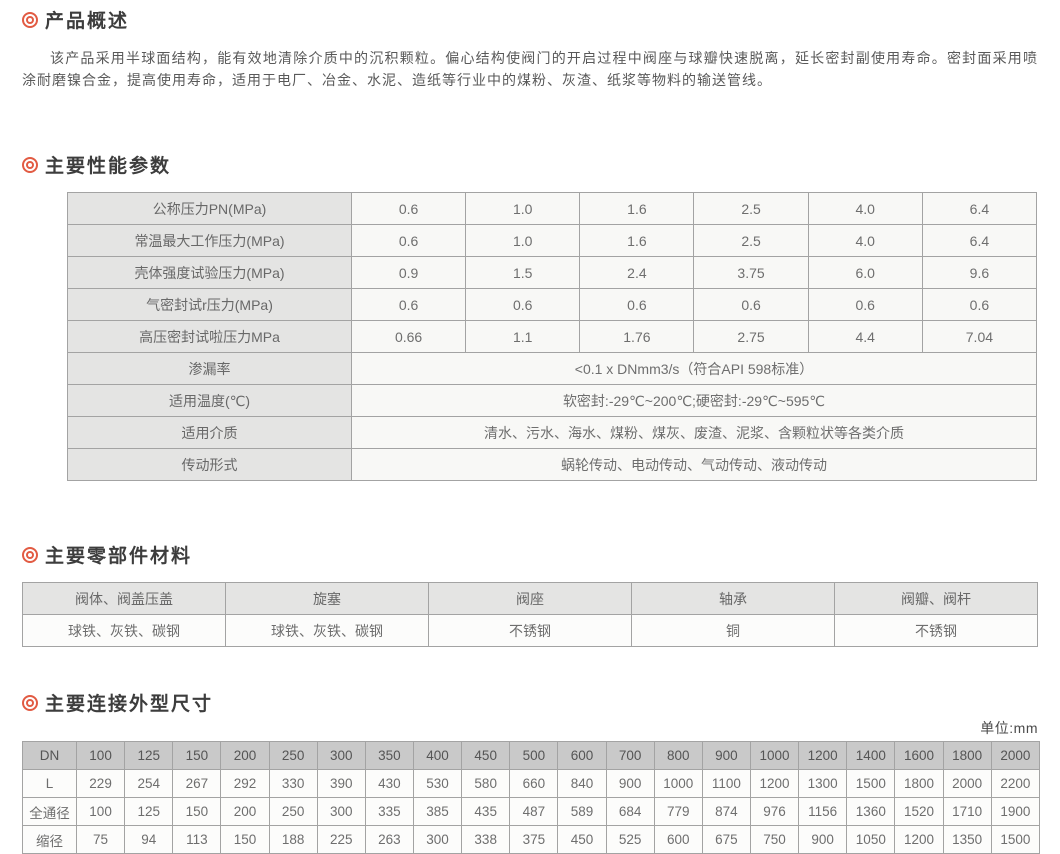  I want to click on performance-span-row: 传动形式 蜗轮传动、电动传动、气动传动、液动传动, so click(552, 464).